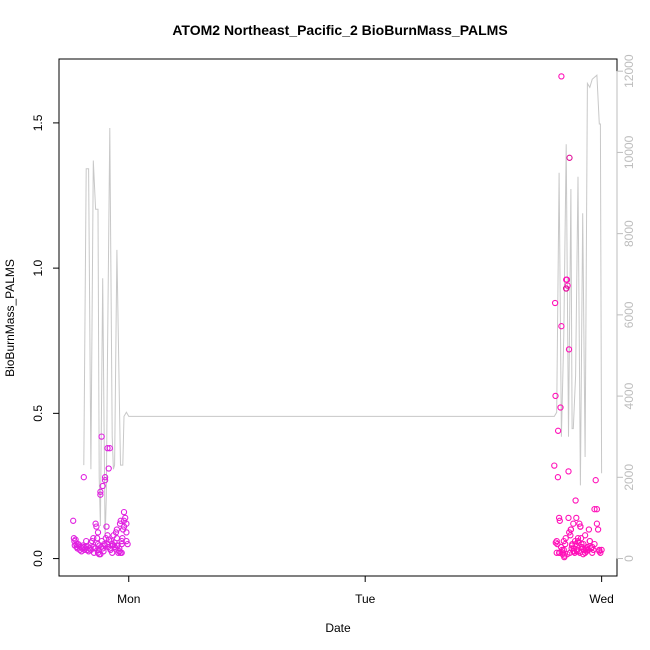  Describe the element at coordinates (365, 599) in the screenshot. I see `x-tick-label: Tue` at that location.